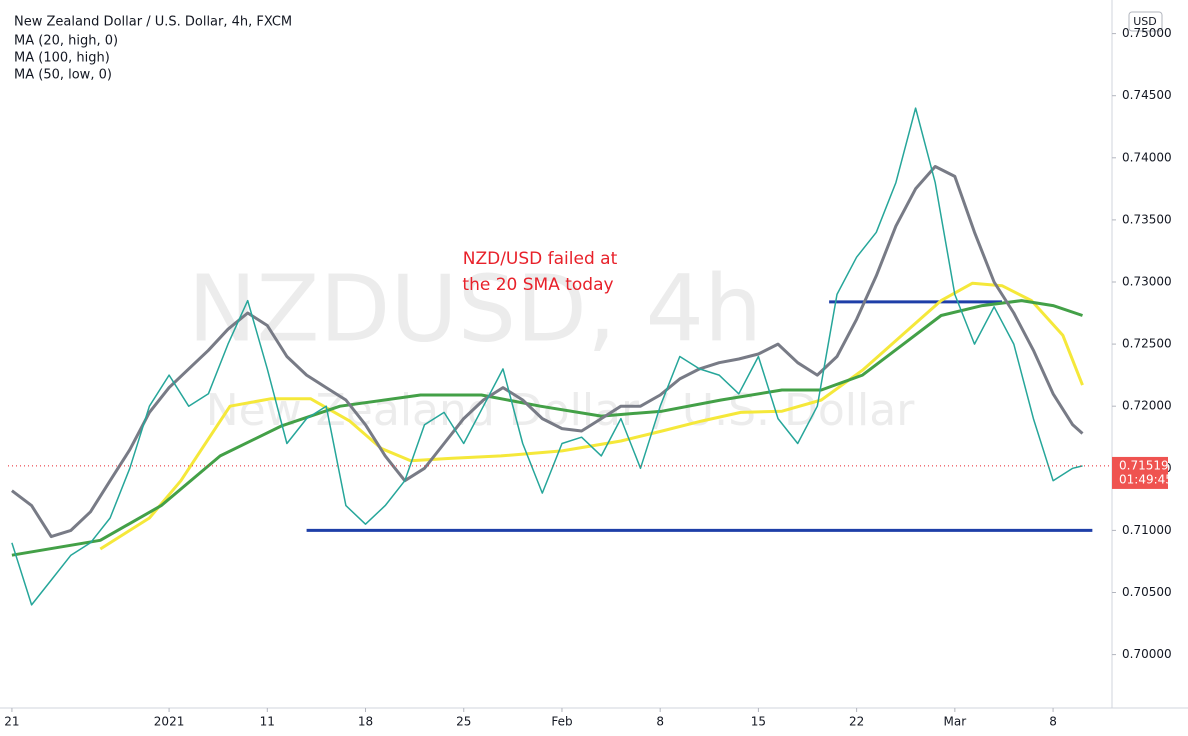  I want to click on x-tick-label: 11, so click(267, 722).